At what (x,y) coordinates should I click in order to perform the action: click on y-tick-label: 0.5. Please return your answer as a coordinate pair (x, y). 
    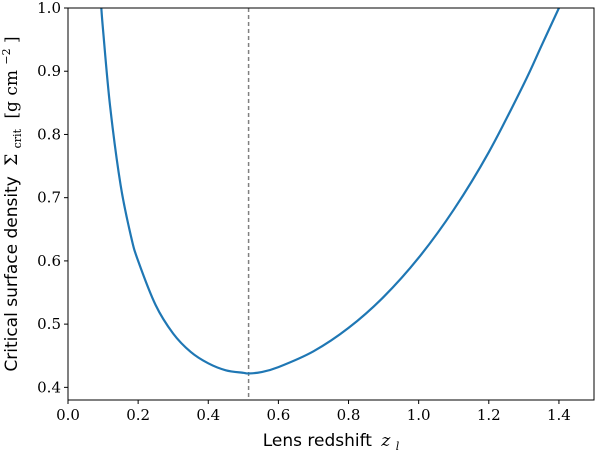
    Looking at the image, I should click on (49, 324).